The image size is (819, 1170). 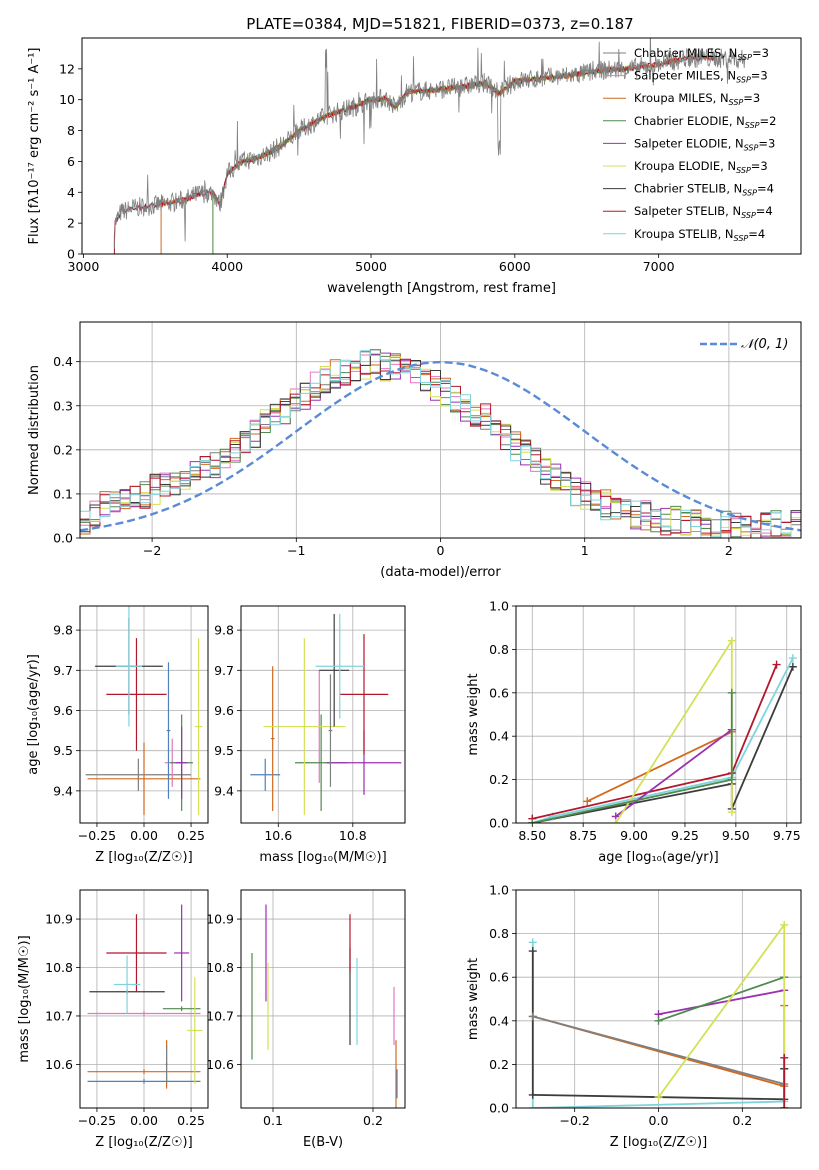 I want to click on x-axis-label: (data-model)/error, so click(x=440, y=572).